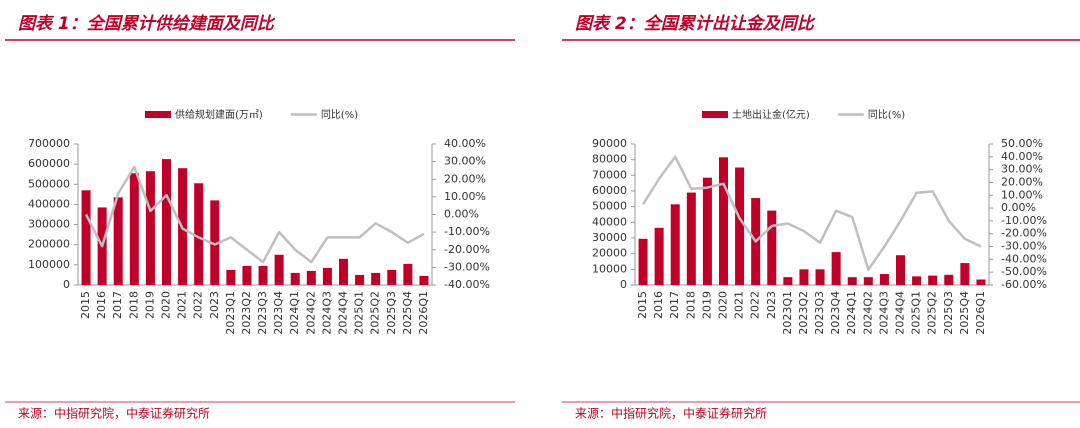  Describe the element at coordinates (932, 313) in the screenshot. I see `x-tick-label: 2025Q2` at that location.